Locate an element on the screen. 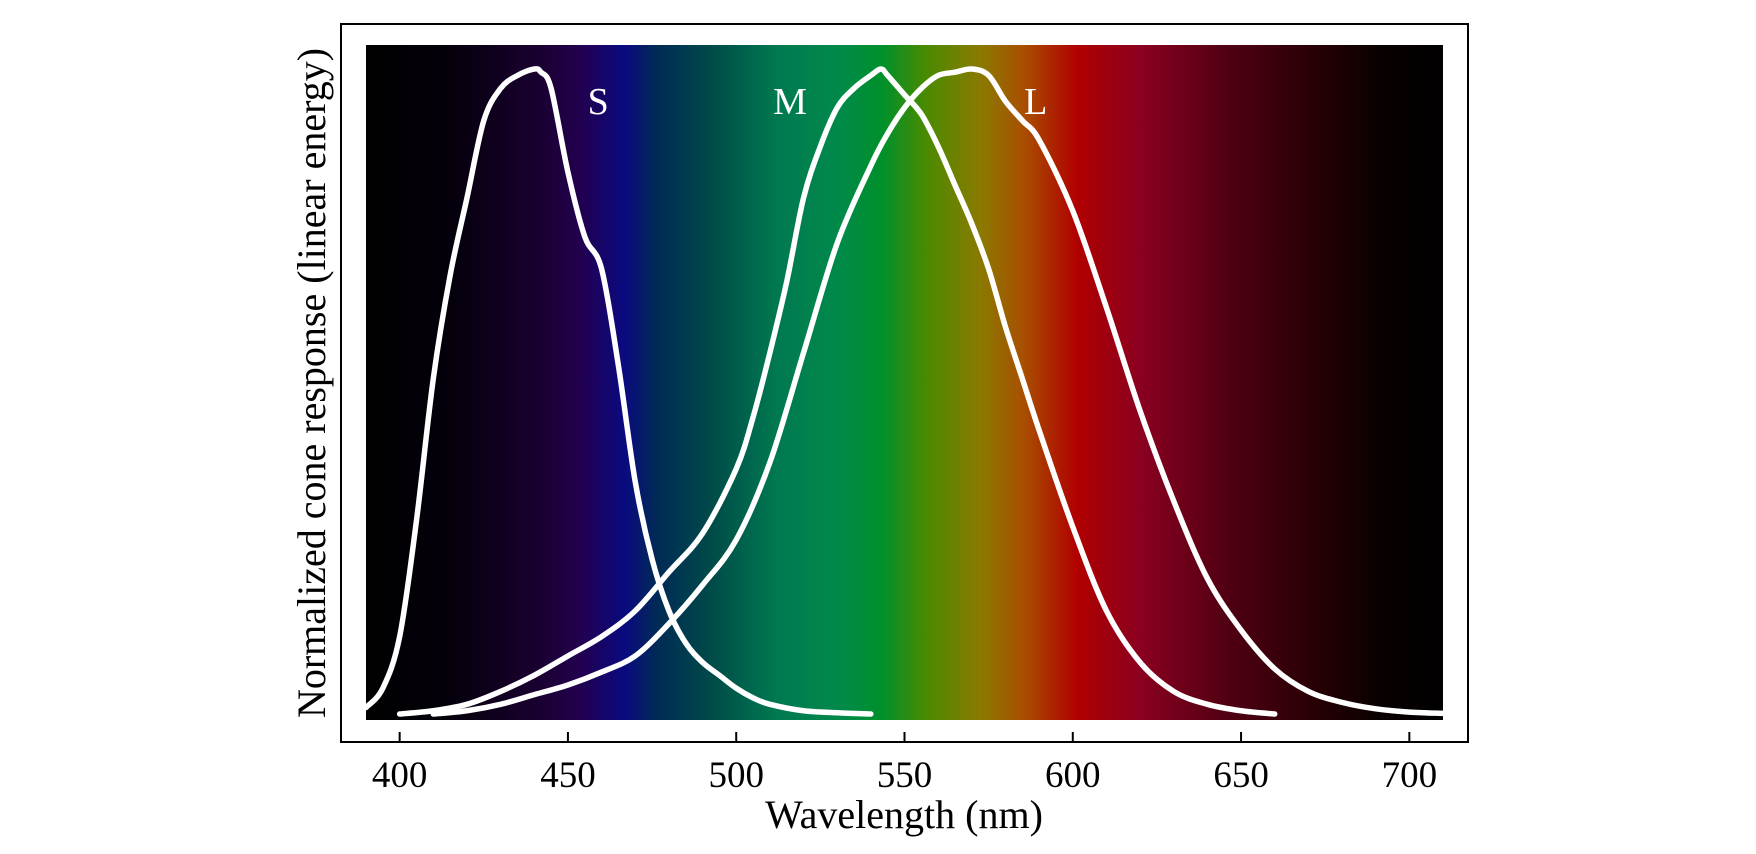 The image size is (1756, 854). x-tick-label: 650 is located at coordinates (1241, 775).